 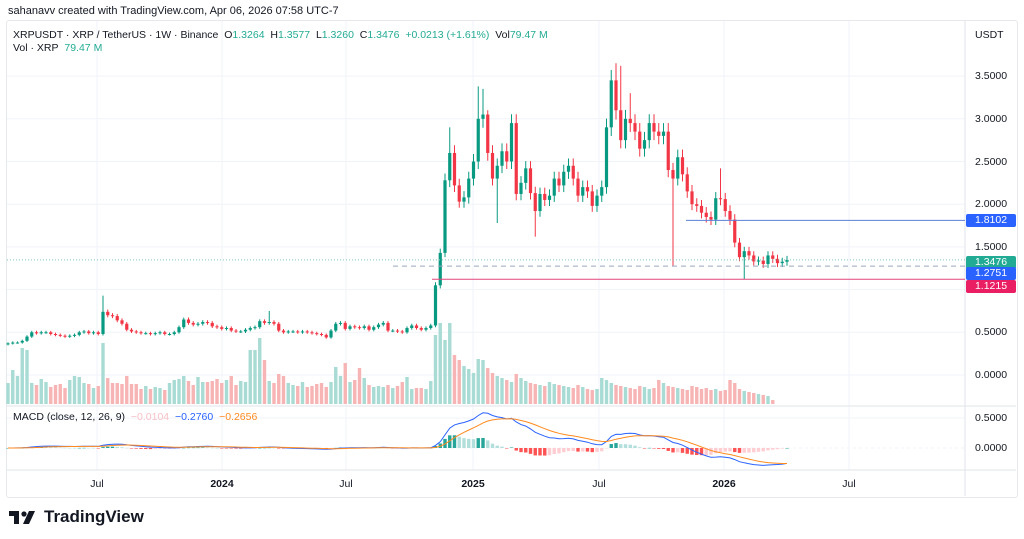 I want to click on symbol-name: XRPUSDT · XRP / TetherUS · 1W · Binance, so click(x=116, y=35).